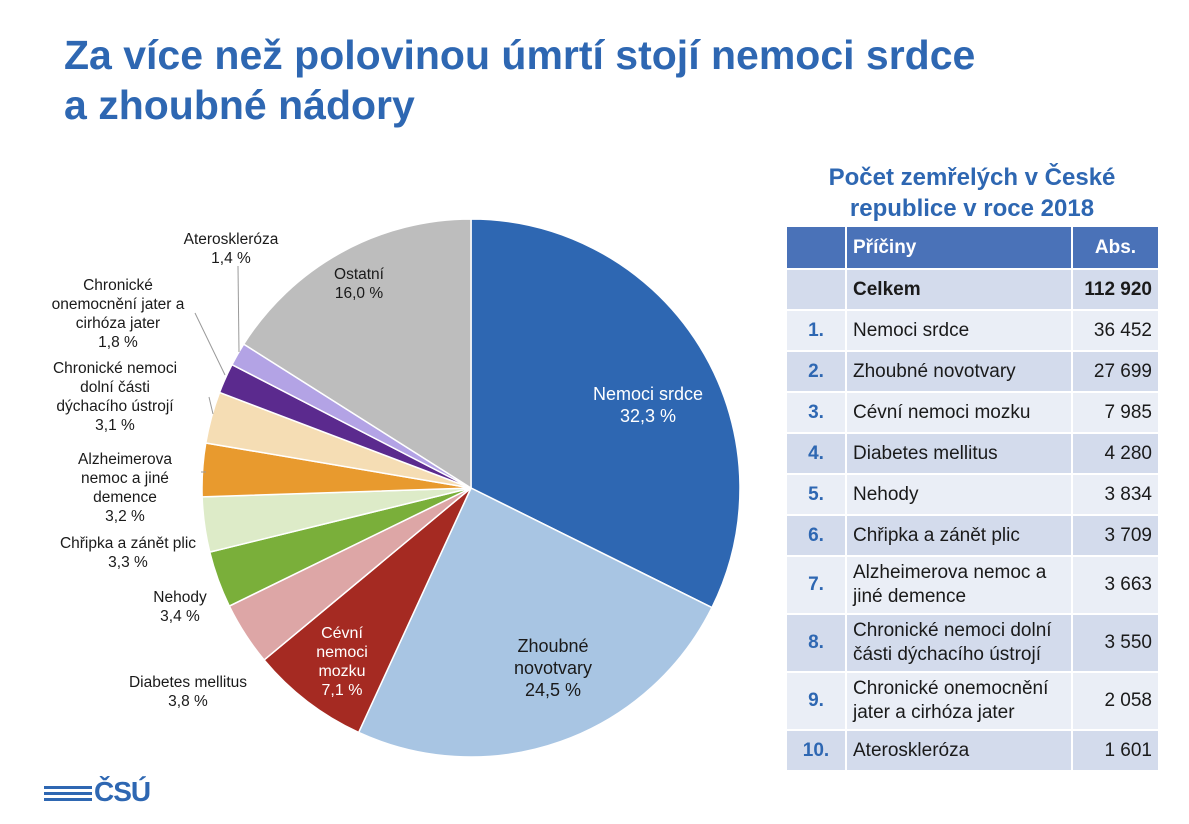 Image resolution: width=1189 pixels, height=824 pixels. Describe the element at coordinates (959, 453) in the screenshot. I see `row-cause: Diabetes mellitus` at that location.